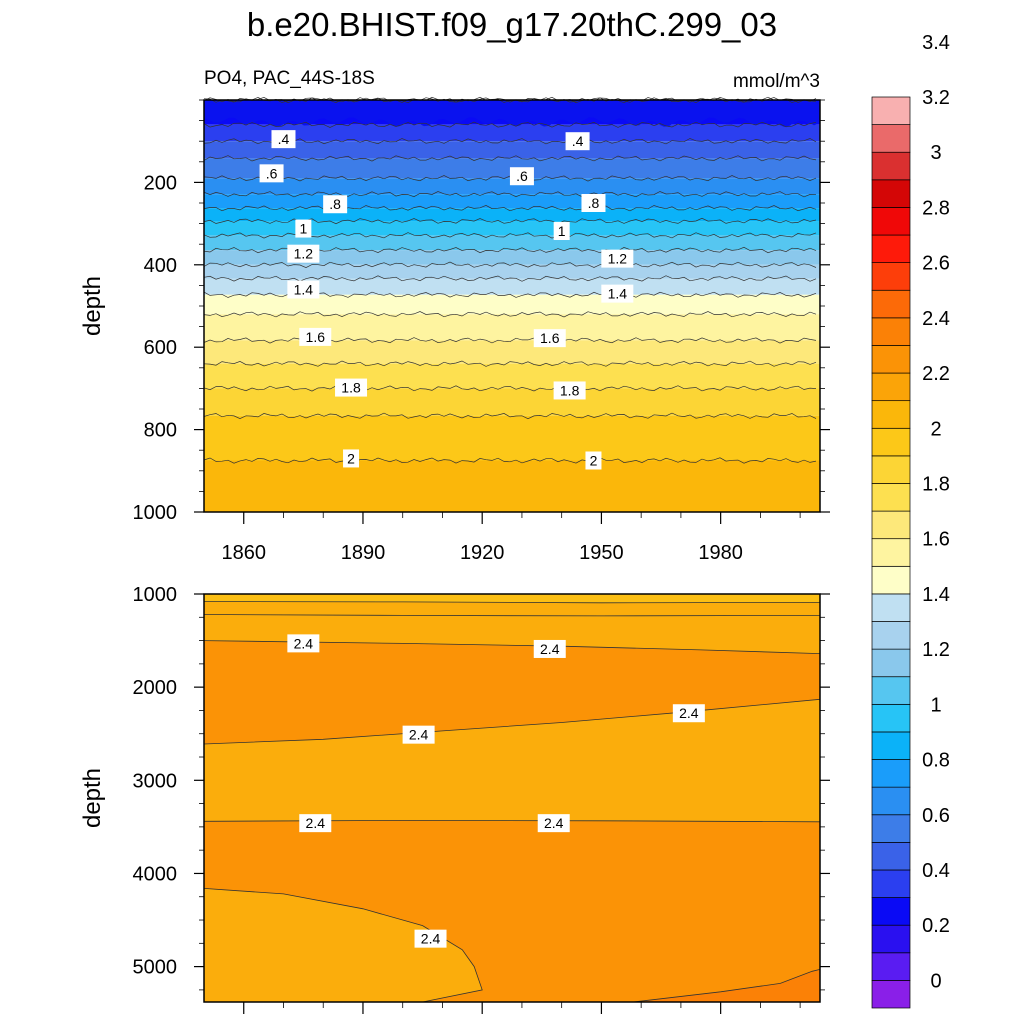 The width and height of the screenshot is (1024, 1024). Describe the element at coordinates (936, 816) in the screenshot. I see `colorbar-label: 0.6` at that location.